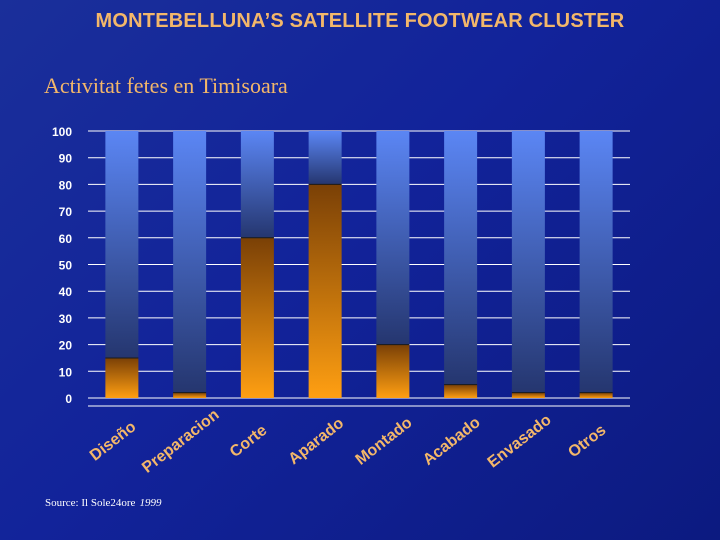 This screenshot has width=720, height=540. I want to click on x-category-label: Corte, so click(248, 441).